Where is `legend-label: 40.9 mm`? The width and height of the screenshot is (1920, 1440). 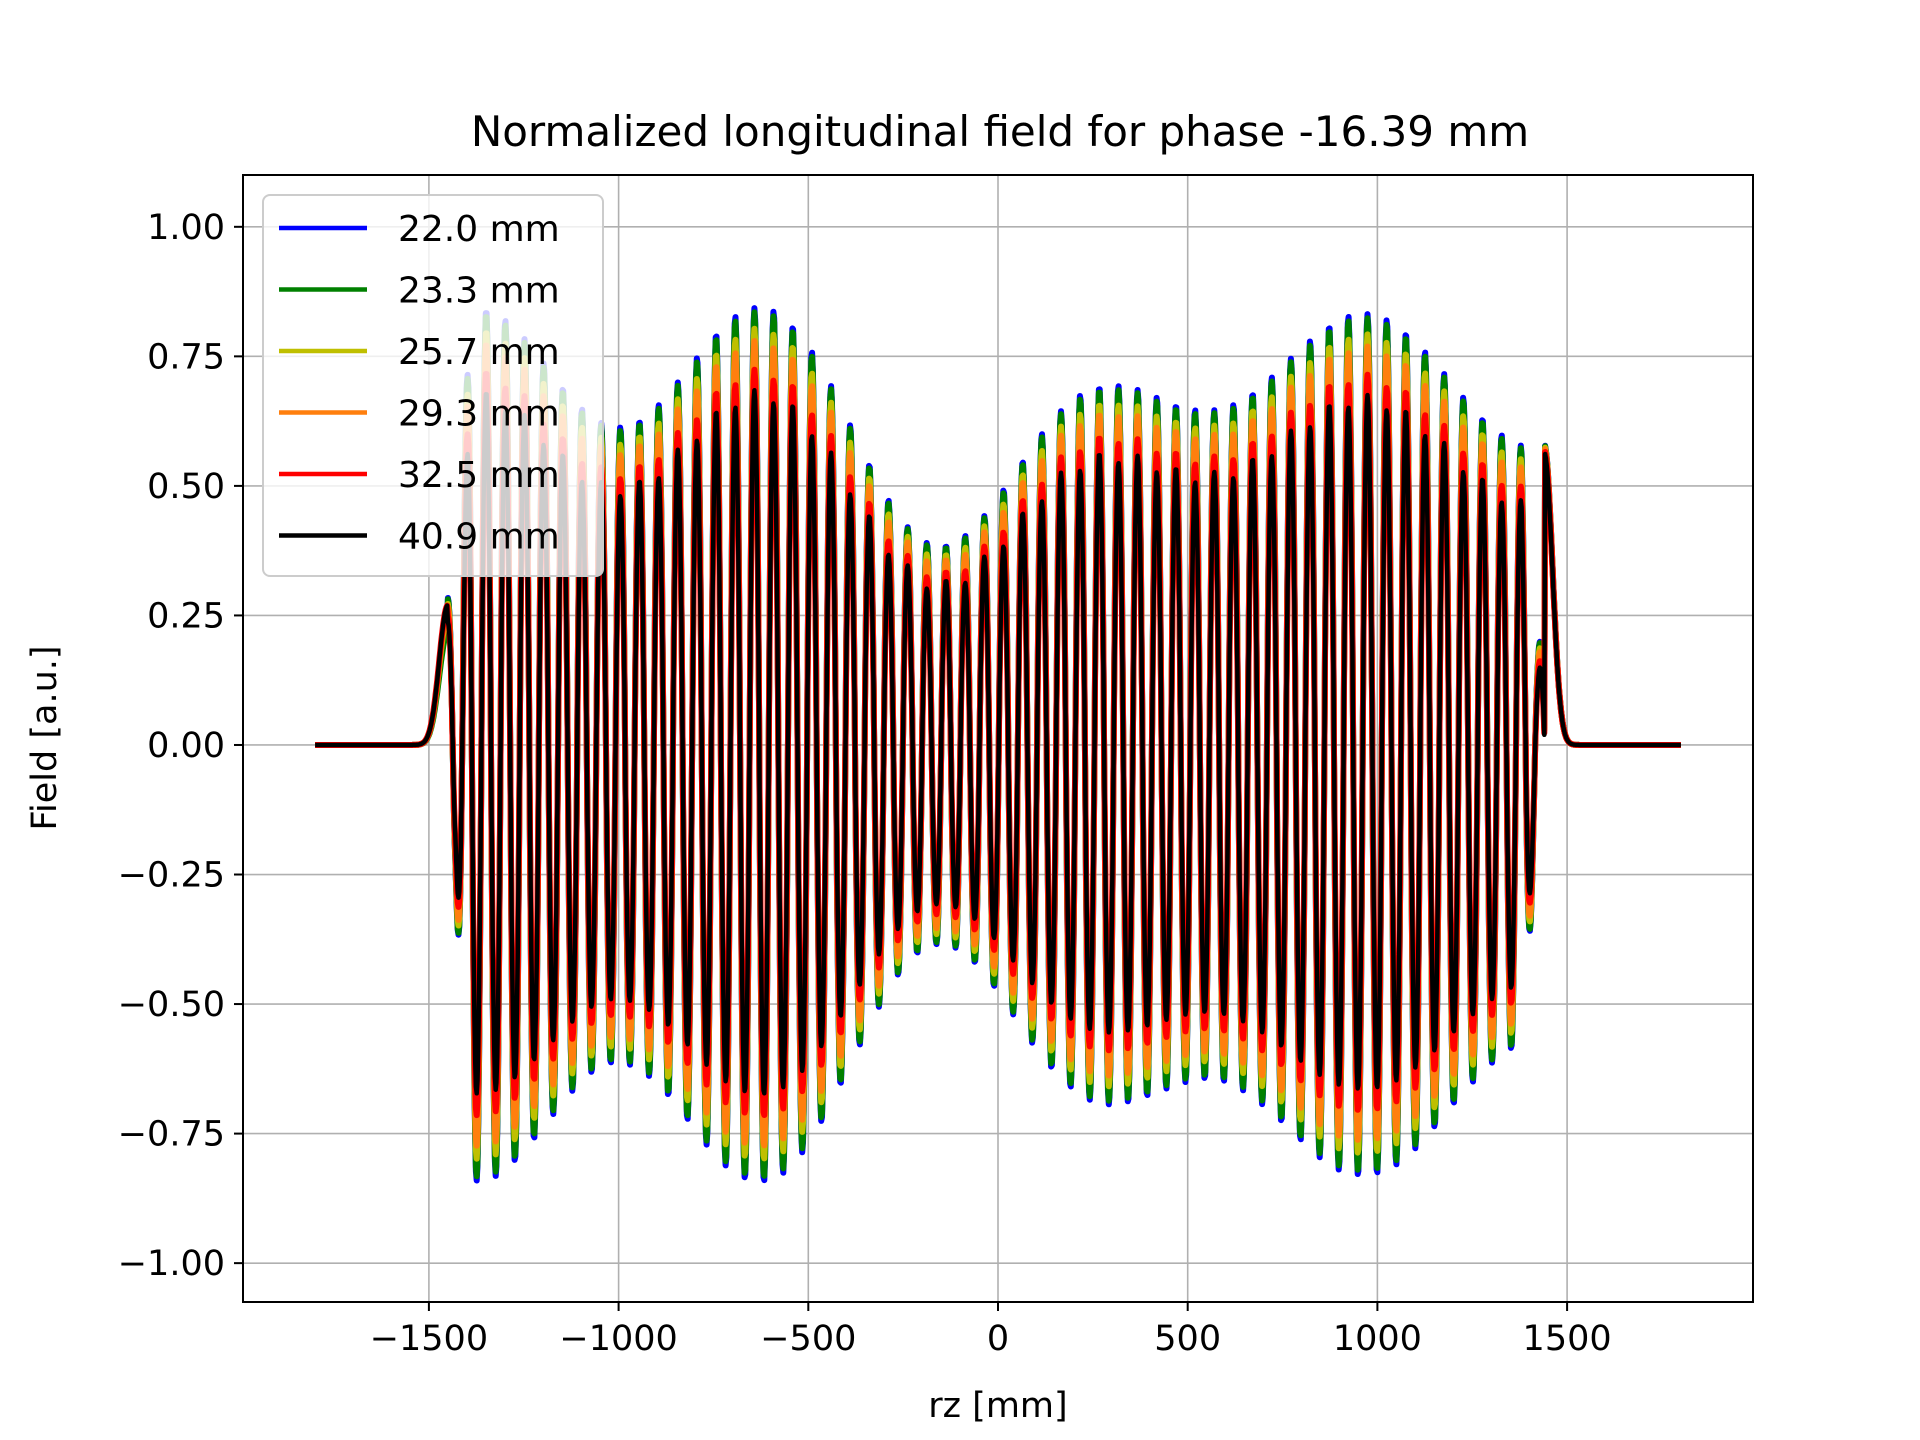 legend-label: 40.9 mm is located at coordinates (479, 537).